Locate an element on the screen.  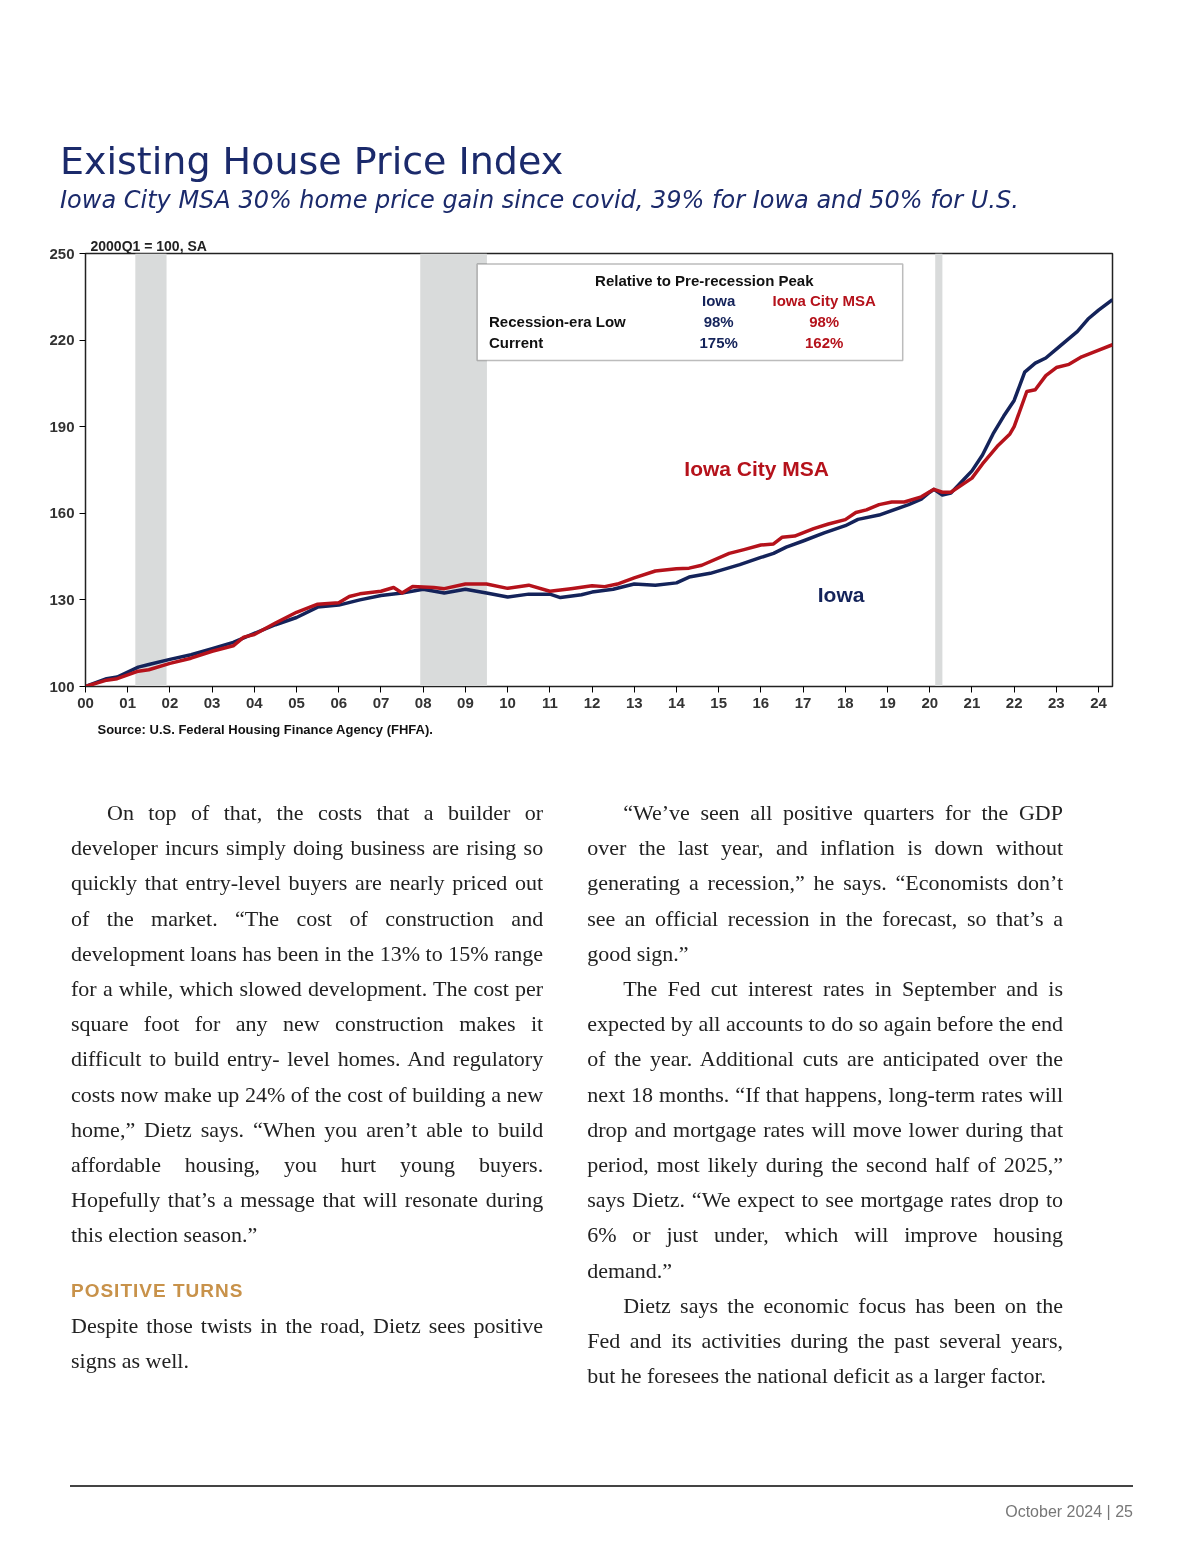
x-tick-label: 08 is located at coordinates (423, 702).